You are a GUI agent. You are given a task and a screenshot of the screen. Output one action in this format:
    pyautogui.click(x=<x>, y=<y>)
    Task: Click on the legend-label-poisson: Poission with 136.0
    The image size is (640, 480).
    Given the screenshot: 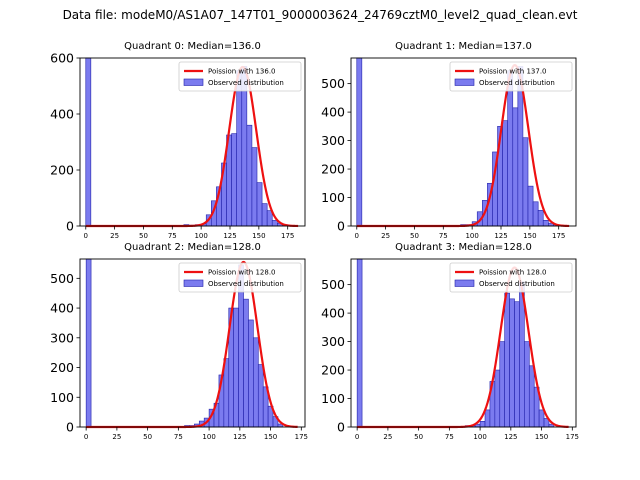 What is the action you would take?
    pyautogui.click(x=242, y=72)
    